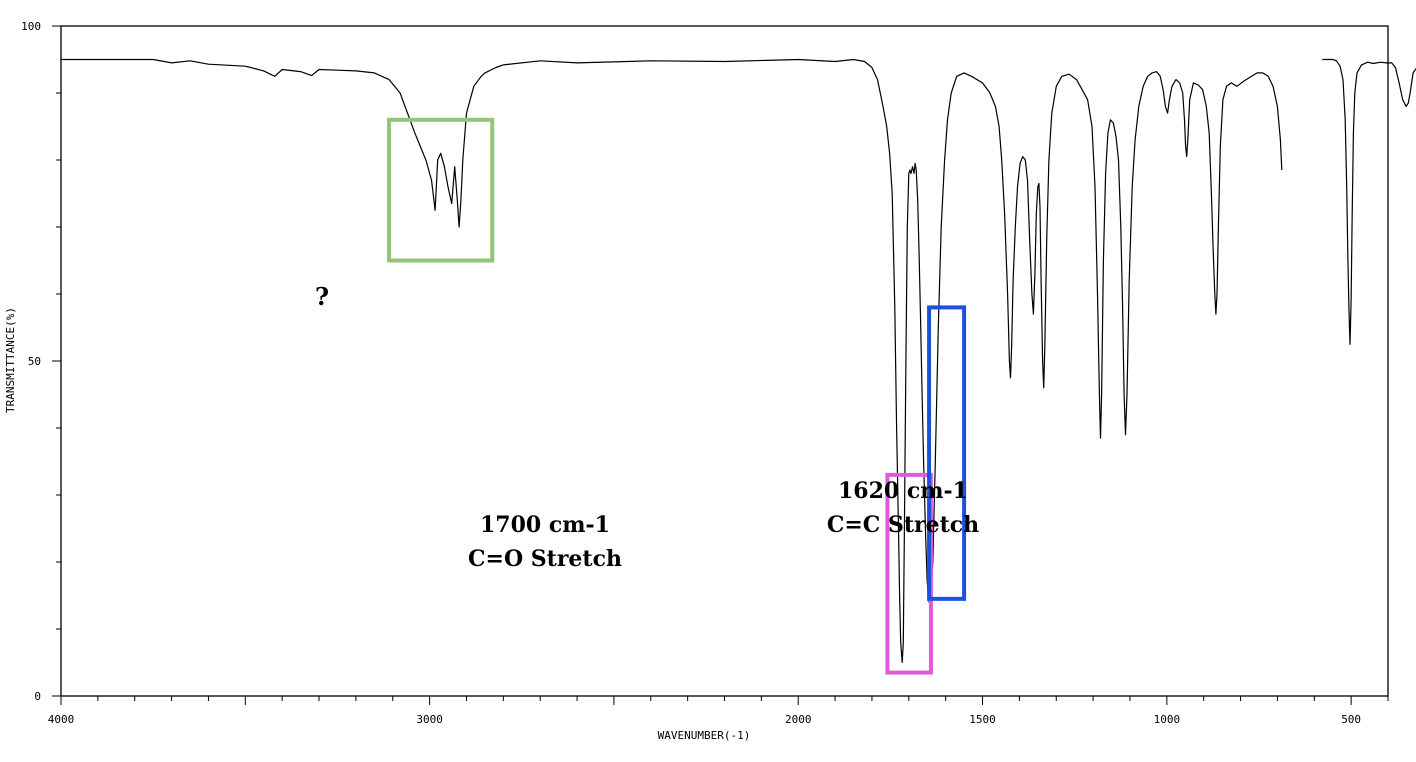 Image resolution: width=1416 pixels, height=762 pixels. Describe the element at coordinates (902, 491) in the screenshot. I see `cc-stretch-wavenumber: 1620 cm-1` at that location.